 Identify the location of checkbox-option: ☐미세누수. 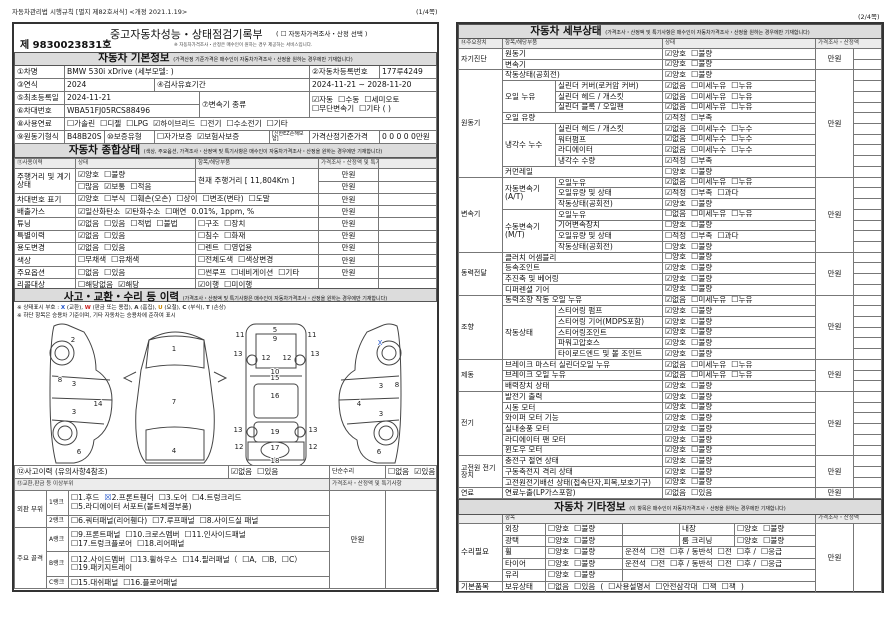
(709, 139).